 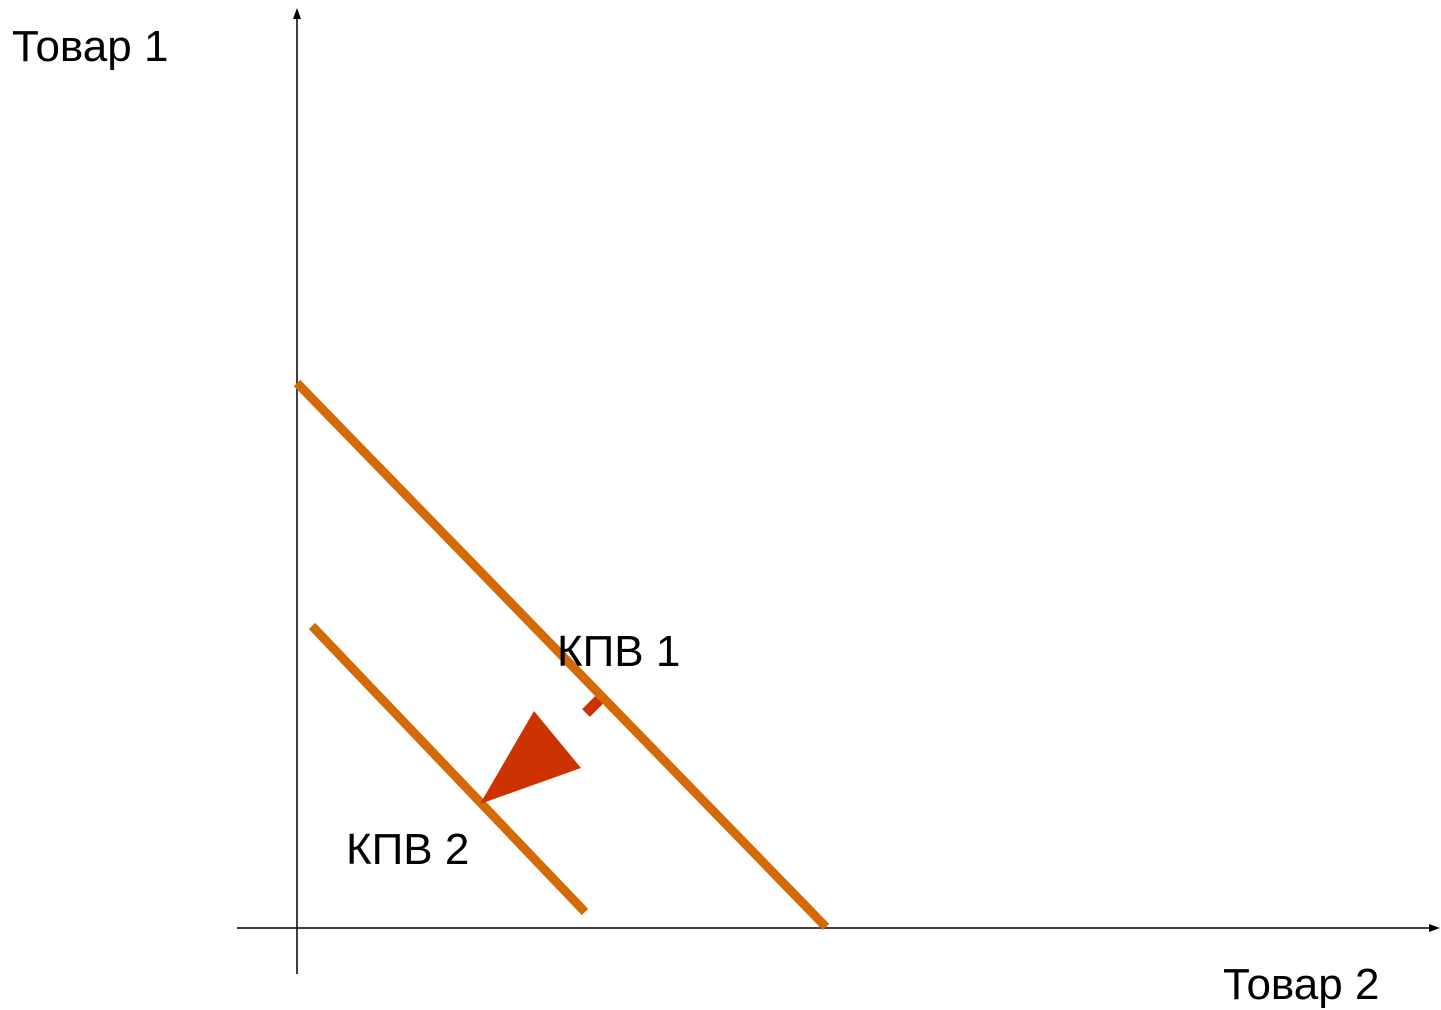 I want to click on ppf-curve-2-label: КПВ 2, so click(x=408, y=849).